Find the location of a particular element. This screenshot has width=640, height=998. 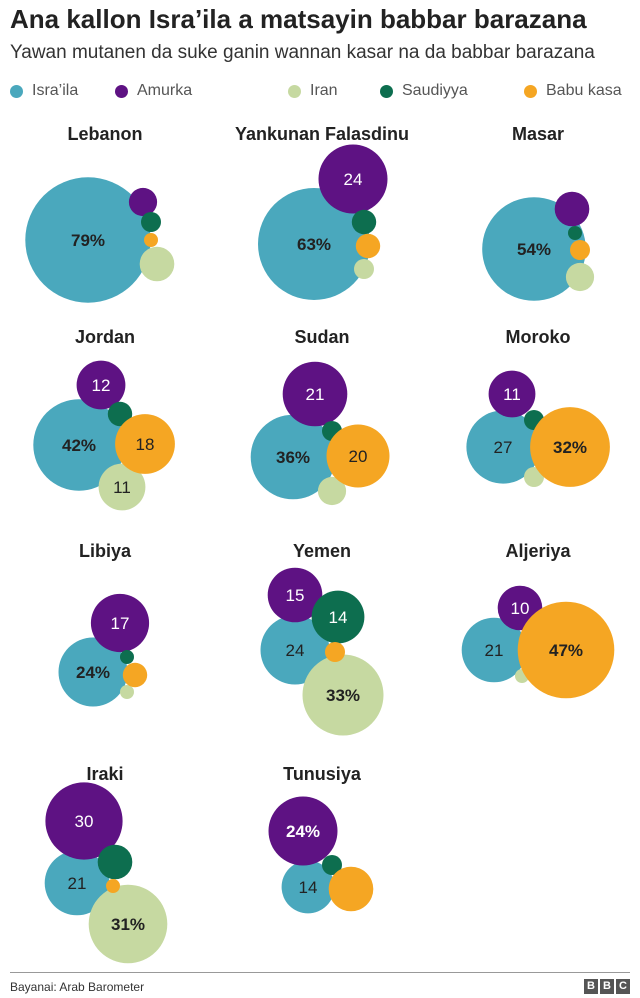

panel-title: Libiya is located at coordinates (105, 551).